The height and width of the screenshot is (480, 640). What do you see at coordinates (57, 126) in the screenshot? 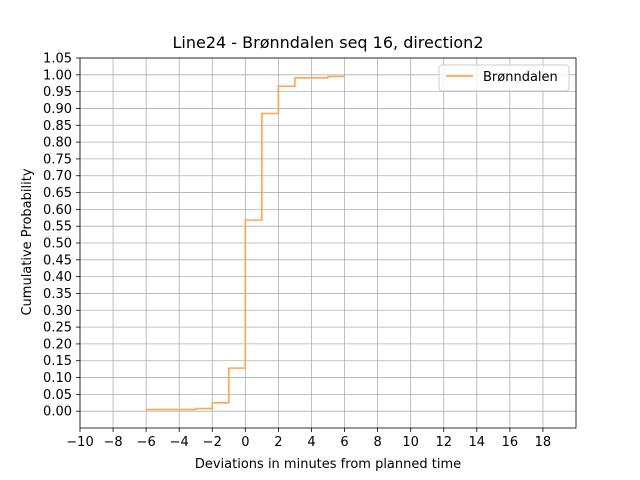
I see `y-tick-label: 0.85` at bounding box center [57, 126].